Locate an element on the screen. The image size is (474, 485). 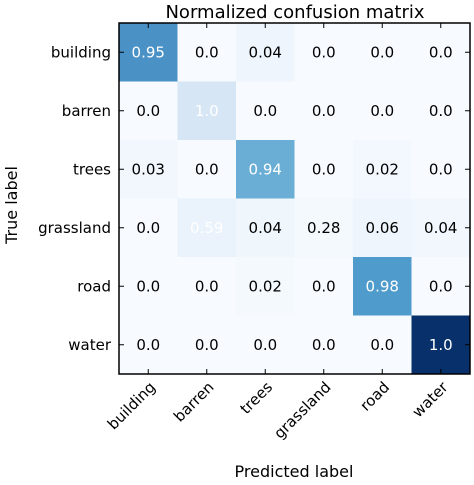
matrix-cell-trees-grassland is located at coordinates (324, 169).